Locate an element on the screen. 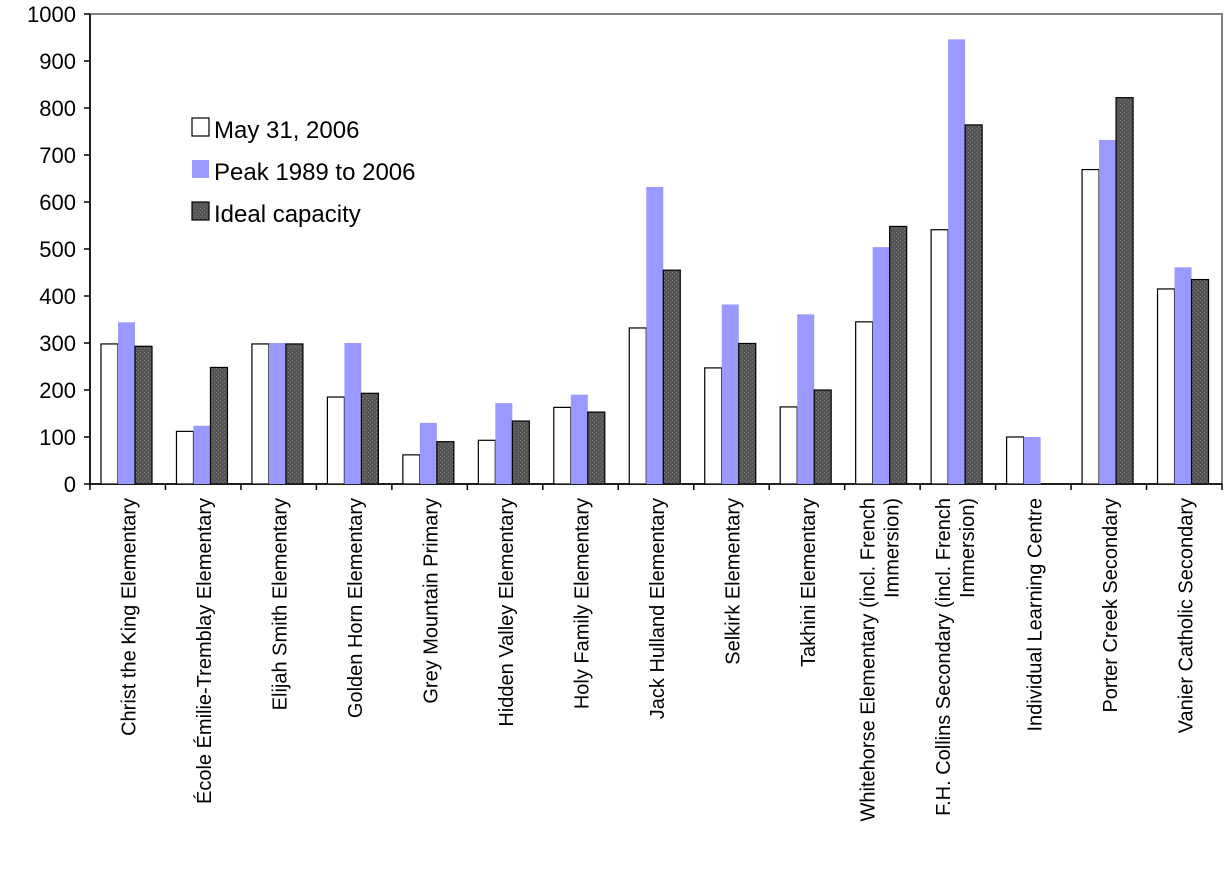 The width and height of the screenshot is (1225, 892). x-category-label: Elijah Smith Elementary is located at coordinates (281, 604).